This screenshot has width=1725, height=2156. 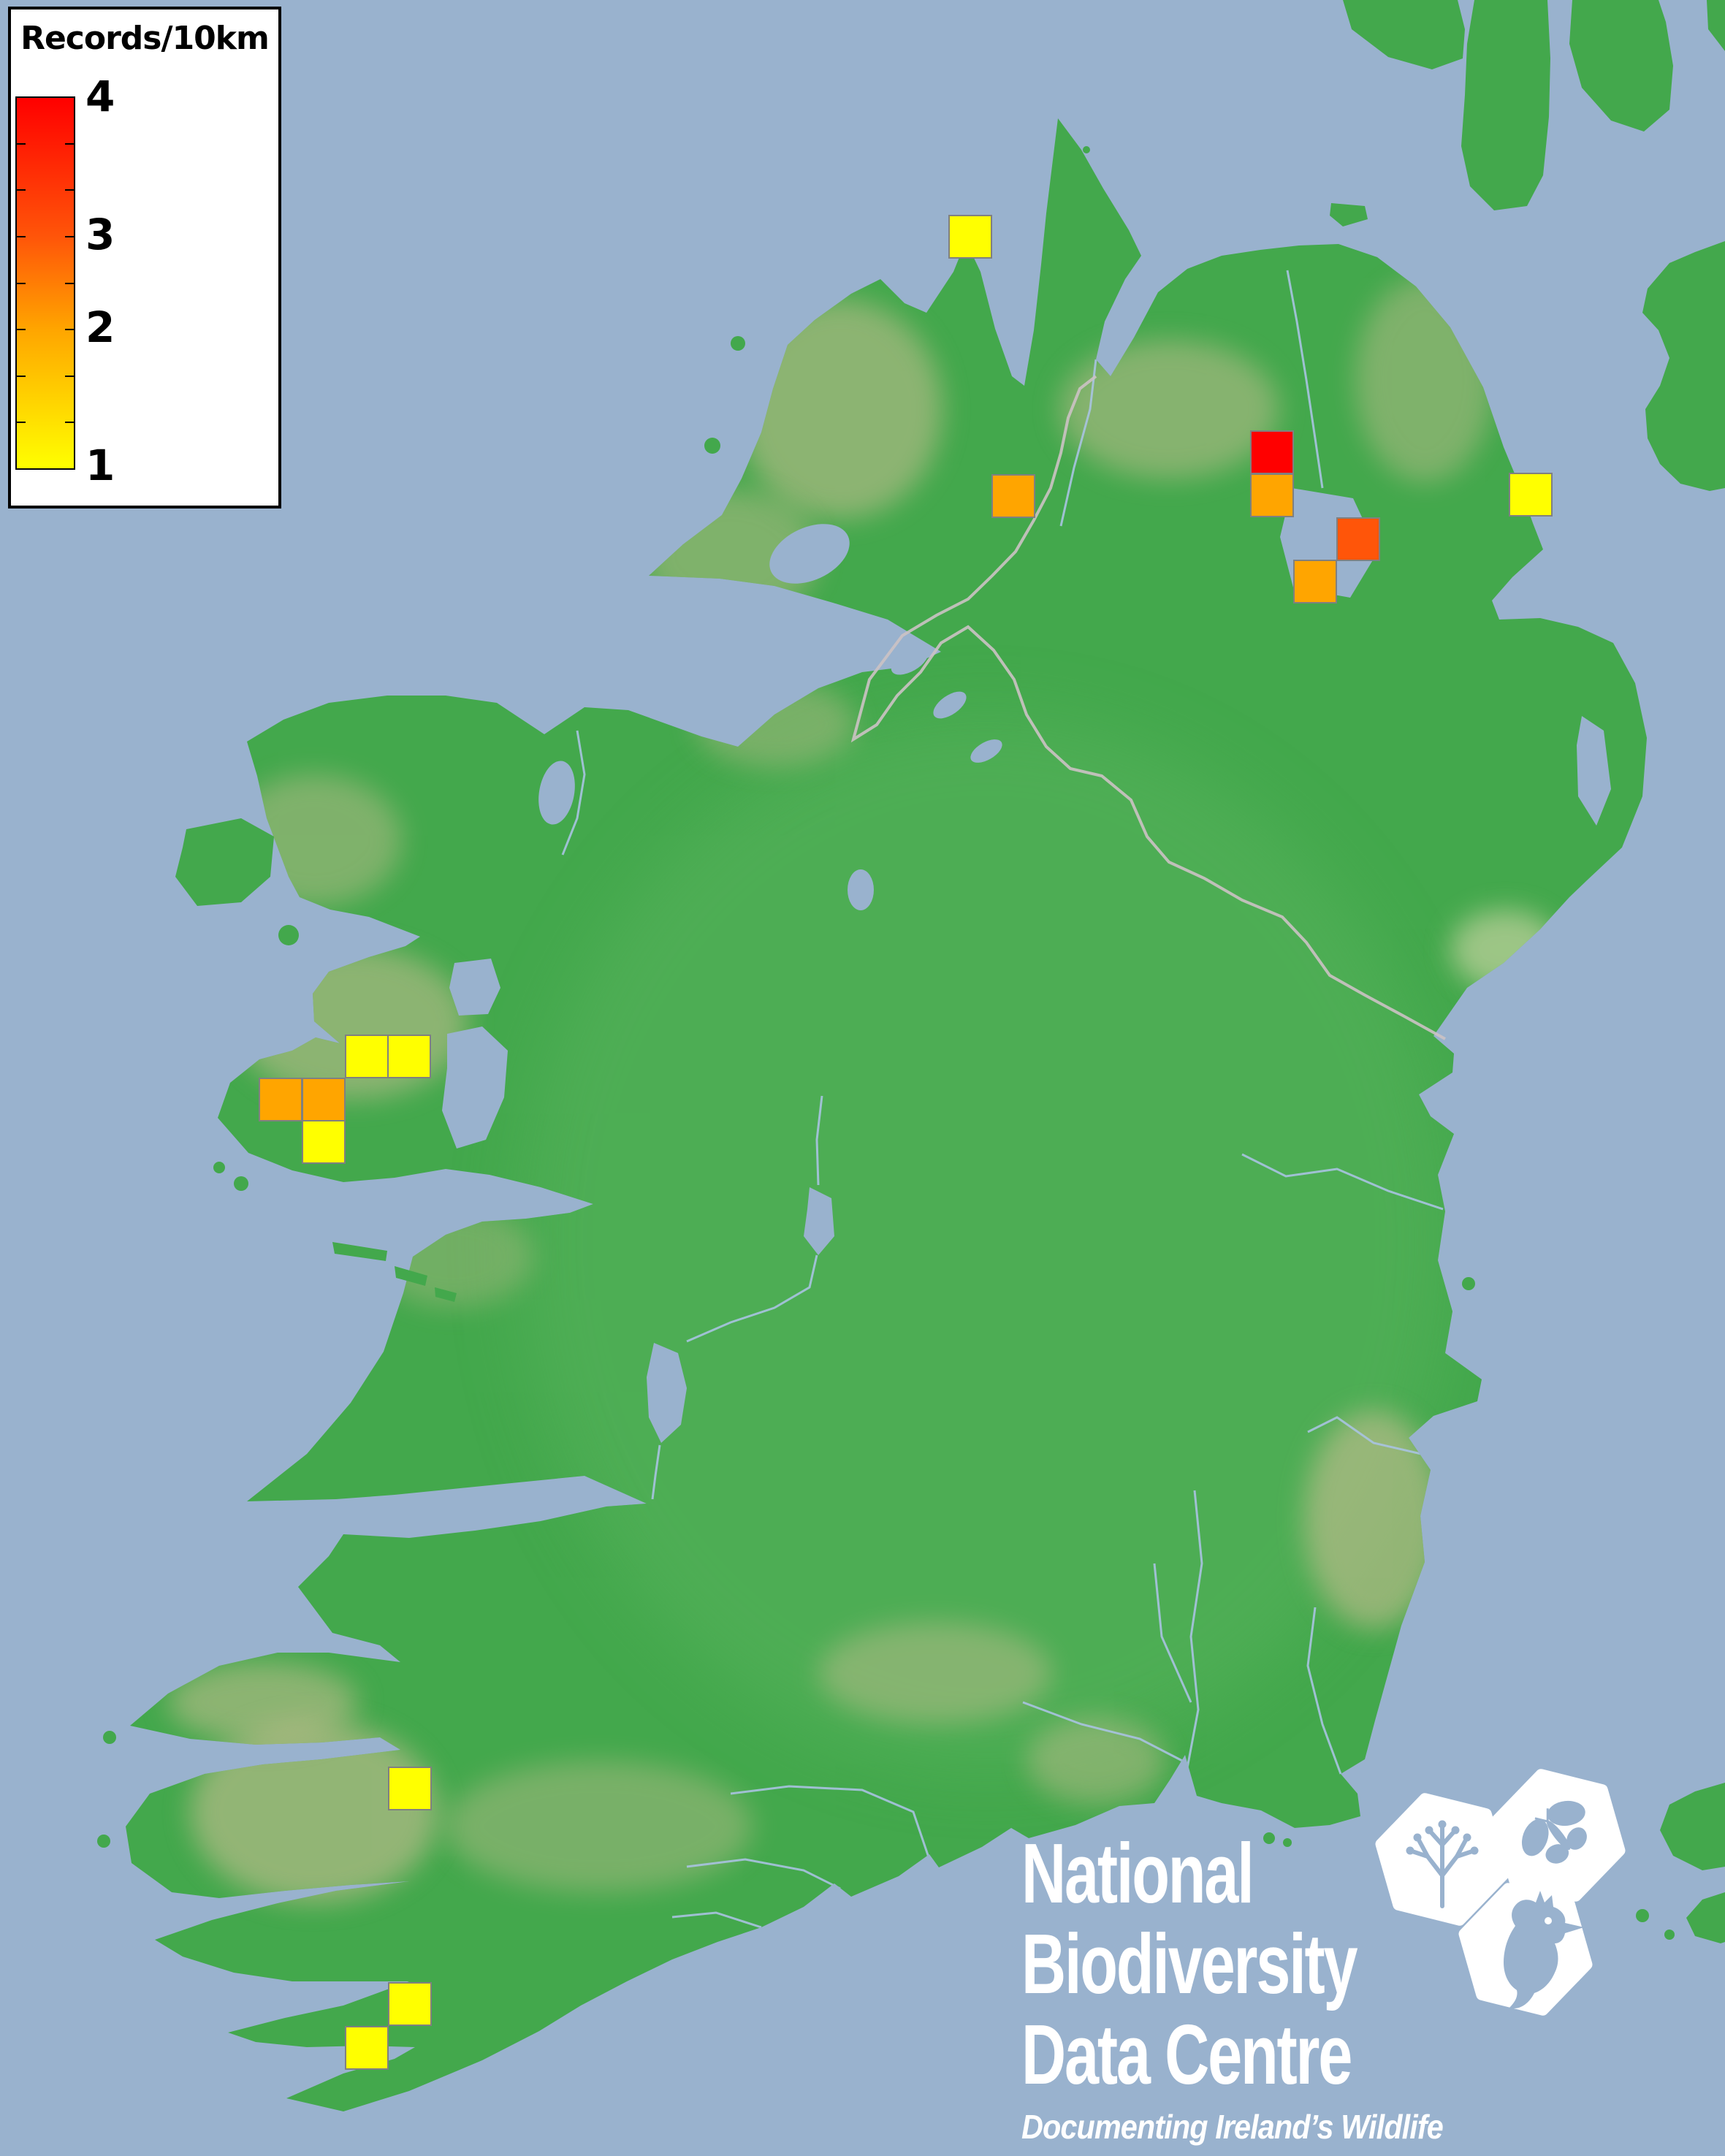 What do you see at coordinates (1558, 1835) in the screenshot?
I see `butterfly-icon` at bounding box center [1558, 1835].